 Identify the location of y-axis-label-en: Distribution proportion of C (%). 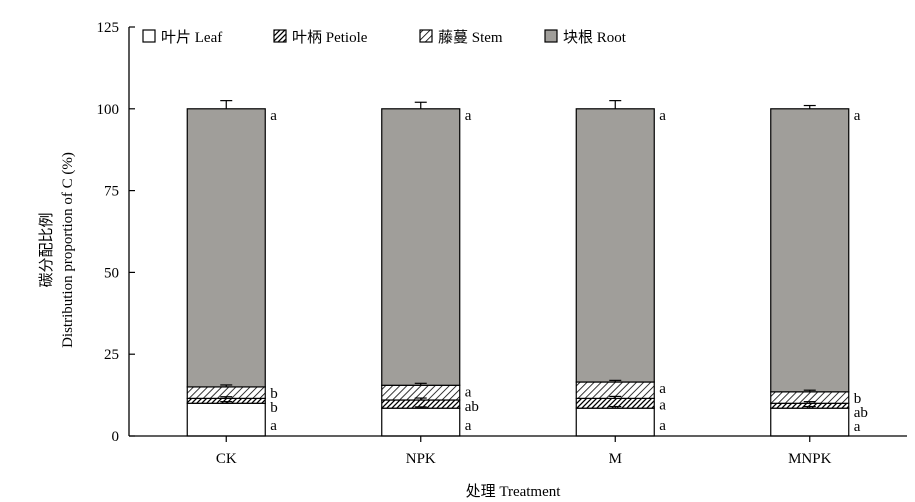
(68, 250).